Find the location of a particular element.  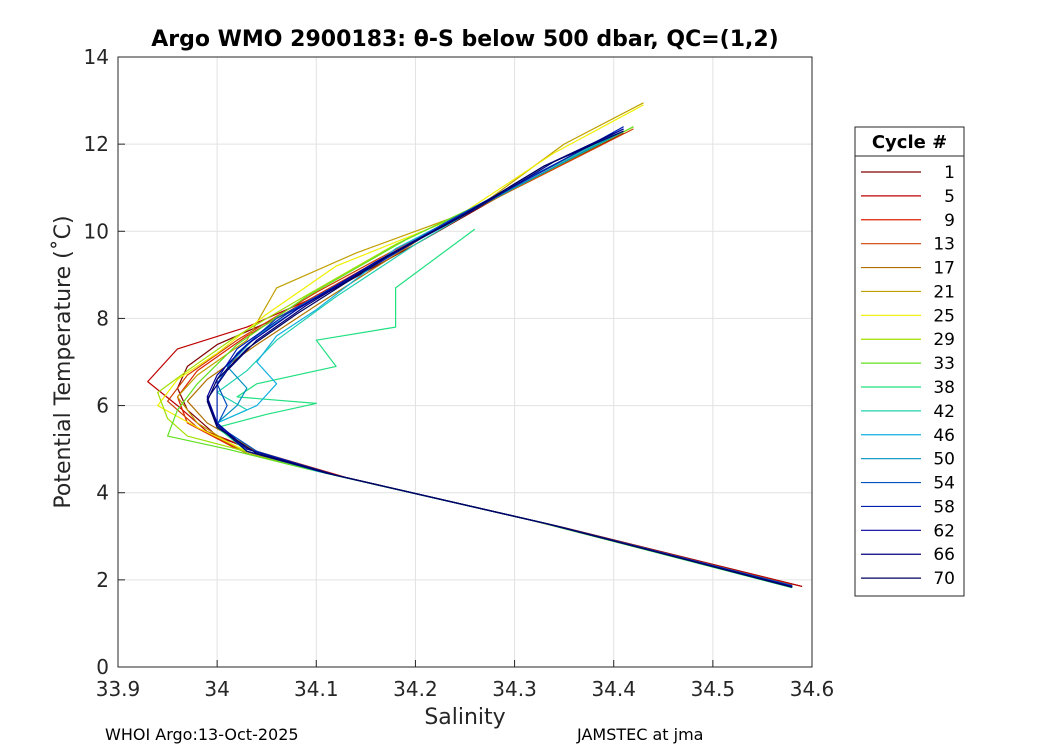

legend-label: 66 is located at coordinates (944, 555).